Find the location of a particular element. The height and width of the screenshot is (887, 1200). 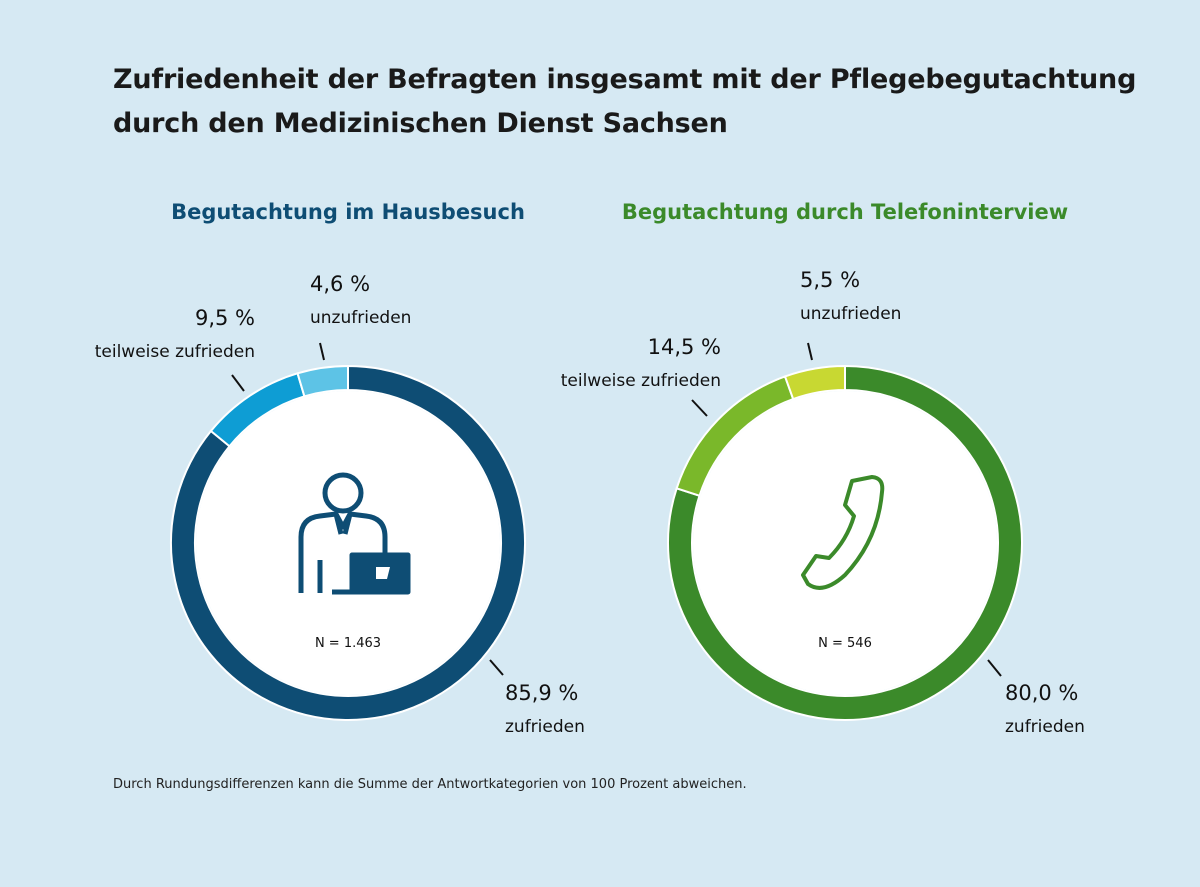

subtitle-telefoninterview: Begutachtung durch Telefoninterview is located at coordinates (845, 212).